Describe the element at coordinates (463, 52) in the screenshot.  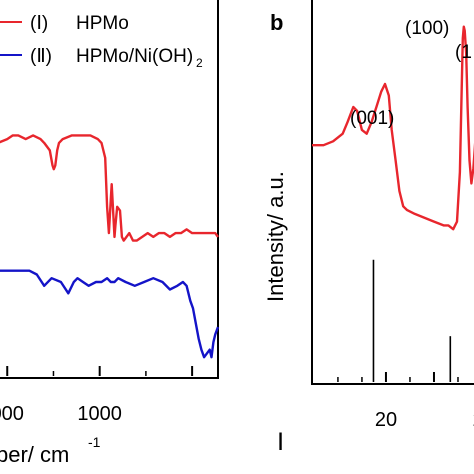
I see `annotation-1-partial: (1` at that location.